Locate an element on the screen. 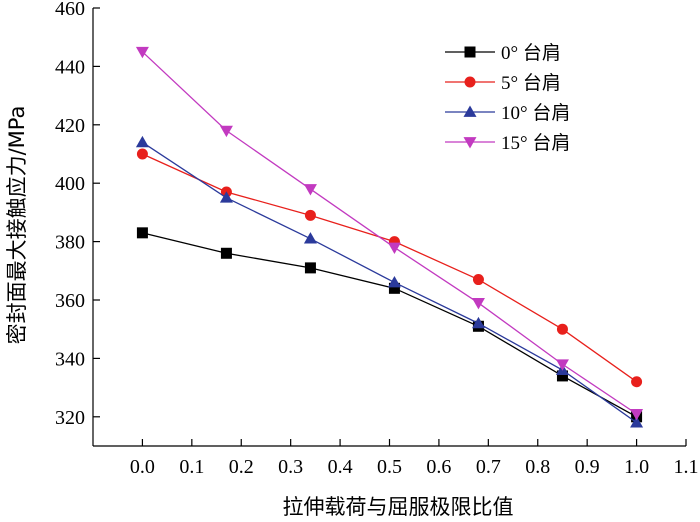 This screenshot has width=700, height=522. legend-item: 0° 台肩 is located at coordinates (503, 53).